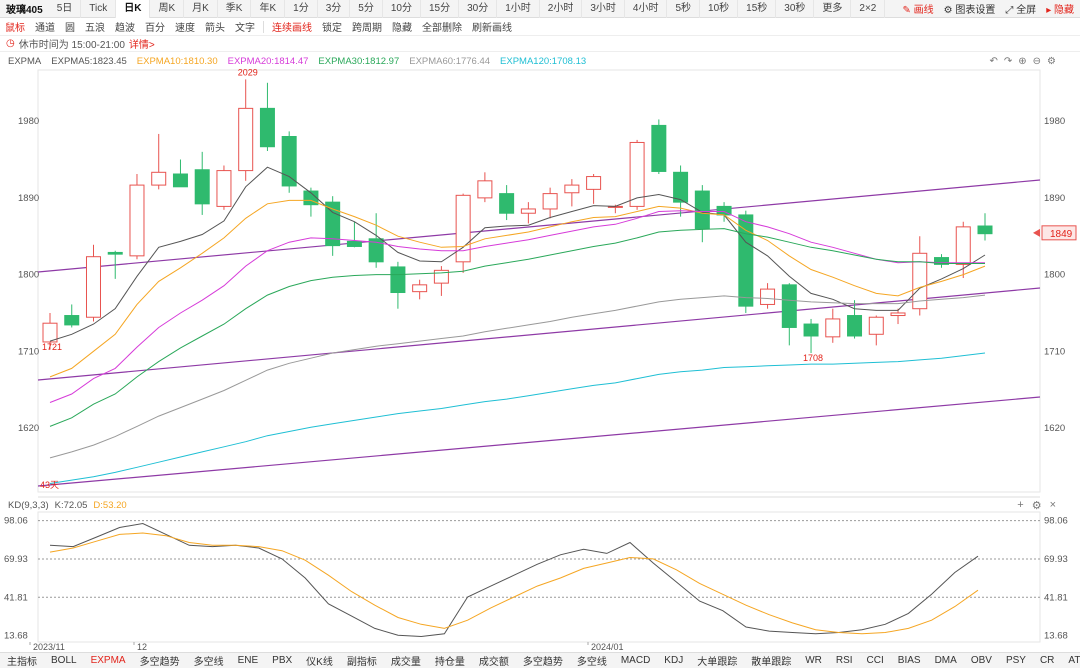 Image resolution: width=1080 pixels, height=668 pixels. I want to click on indicator-tab-11: 成交额, so click(493, 662).